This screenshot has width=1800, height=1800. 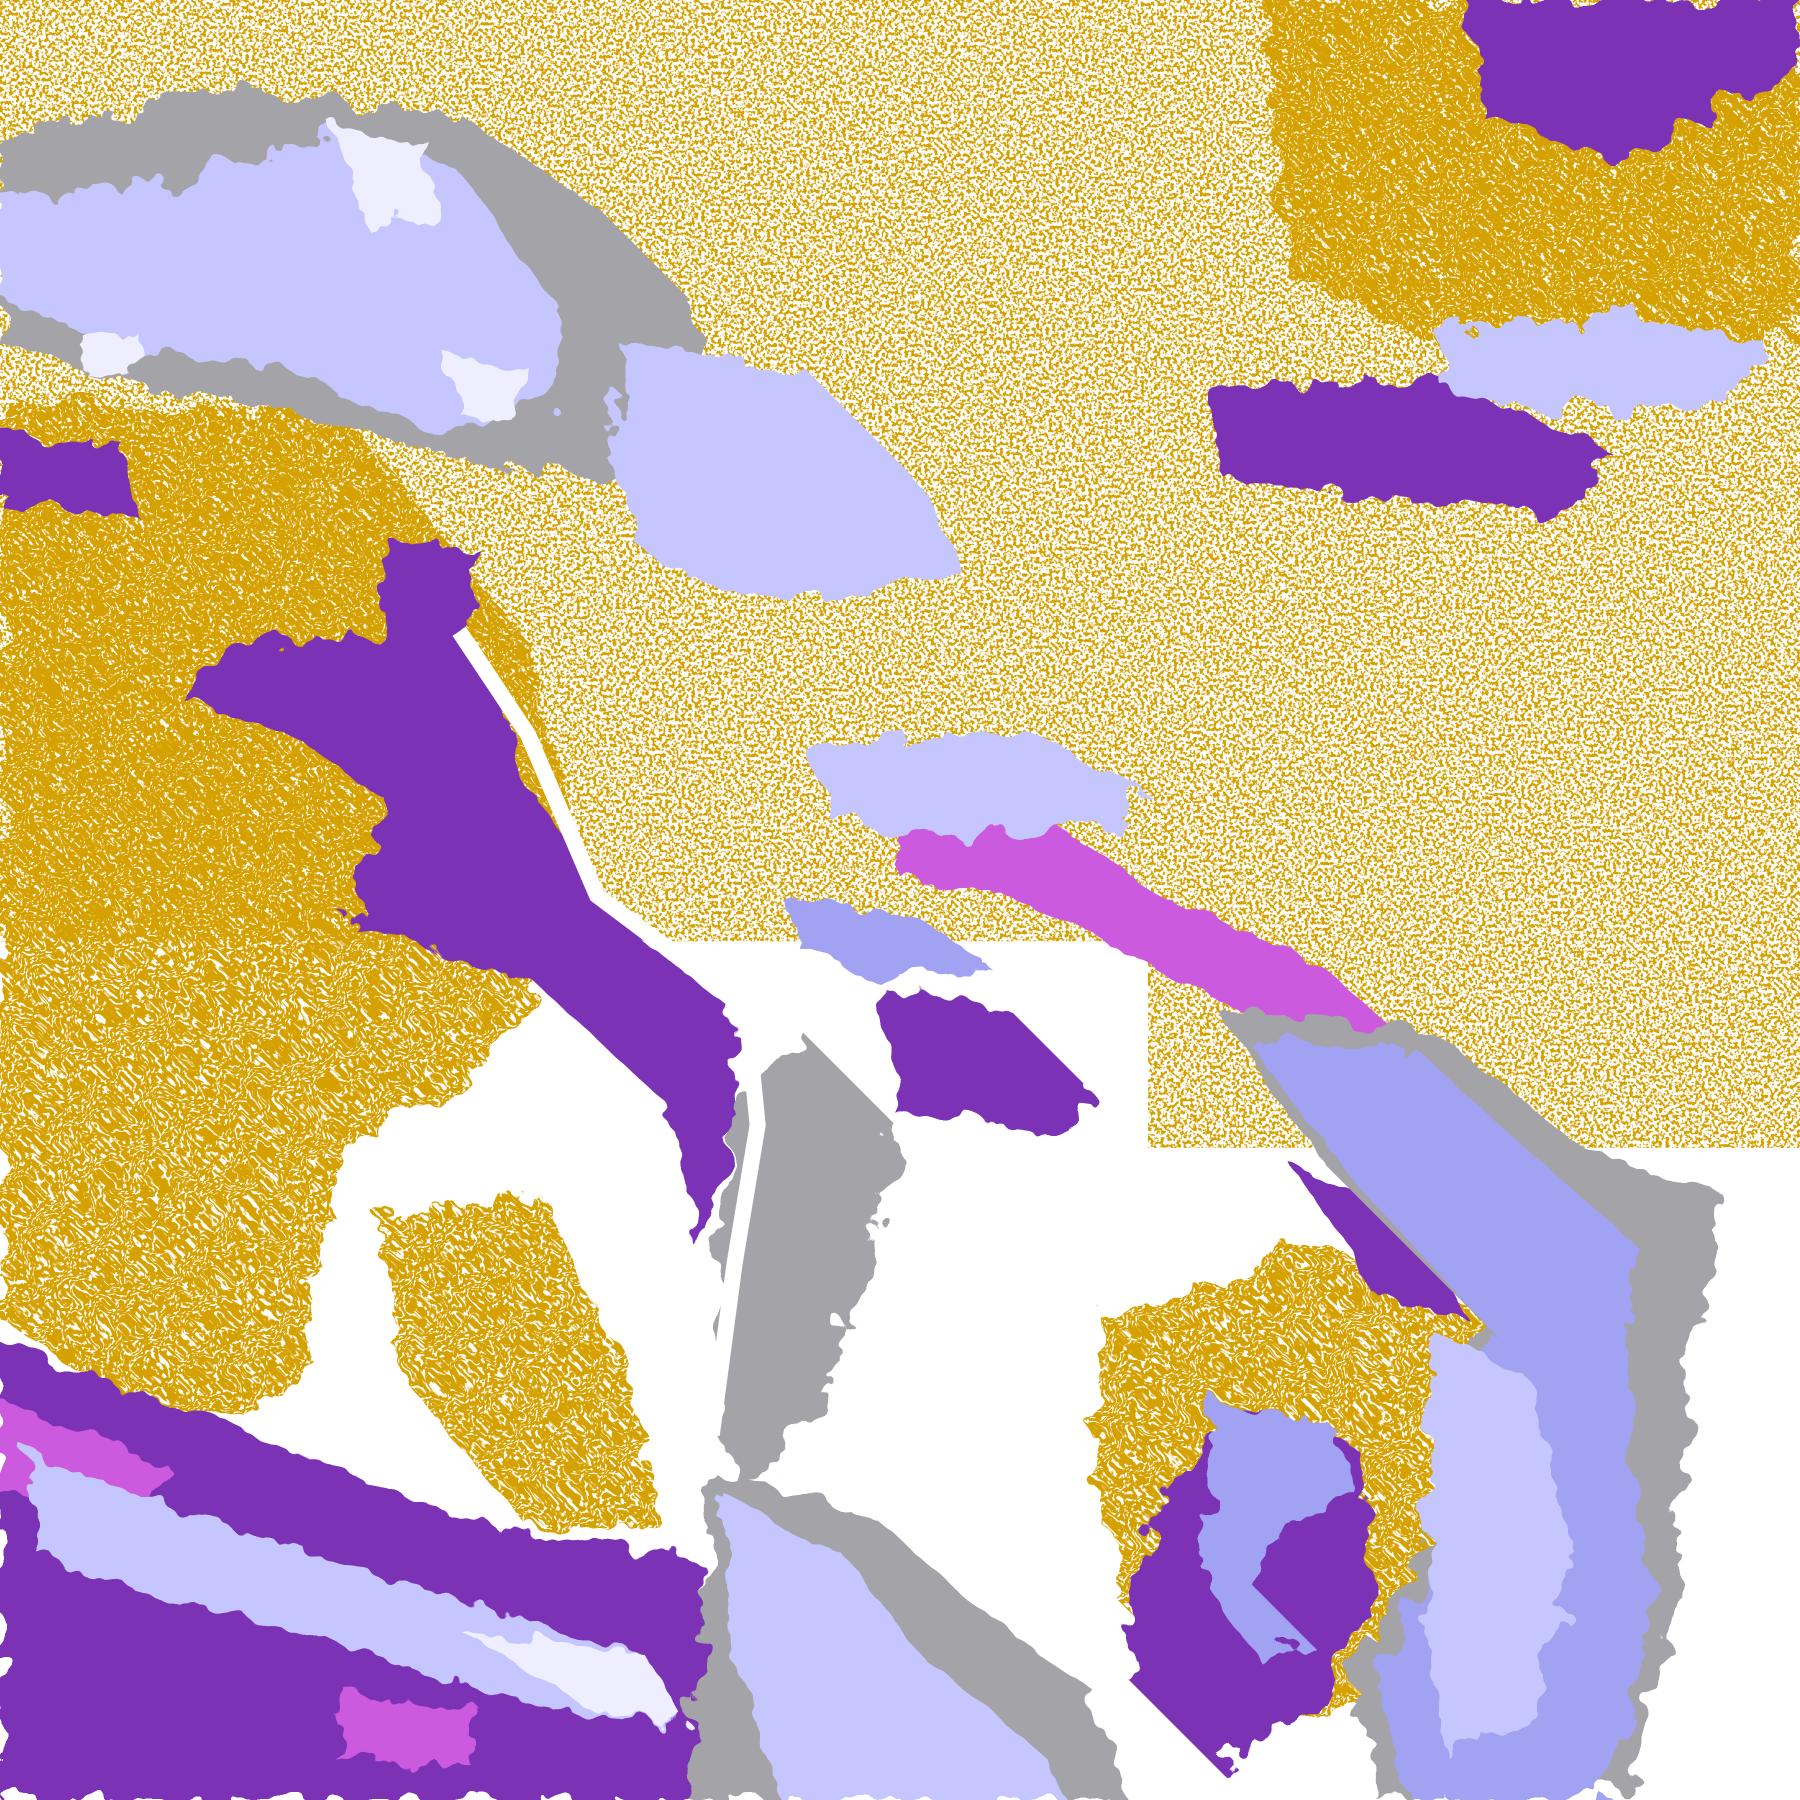 I want to click on periwinkle-band-central, so click(x=884, y=935).